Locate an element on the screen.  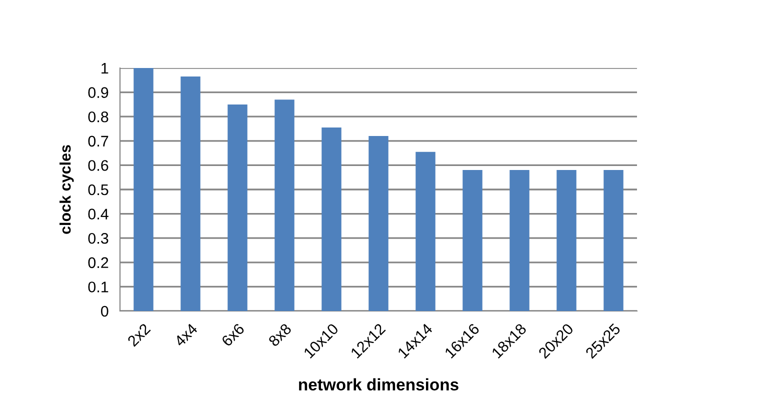
y-tick-label: 0.5 is located at coordinates (98, 190).